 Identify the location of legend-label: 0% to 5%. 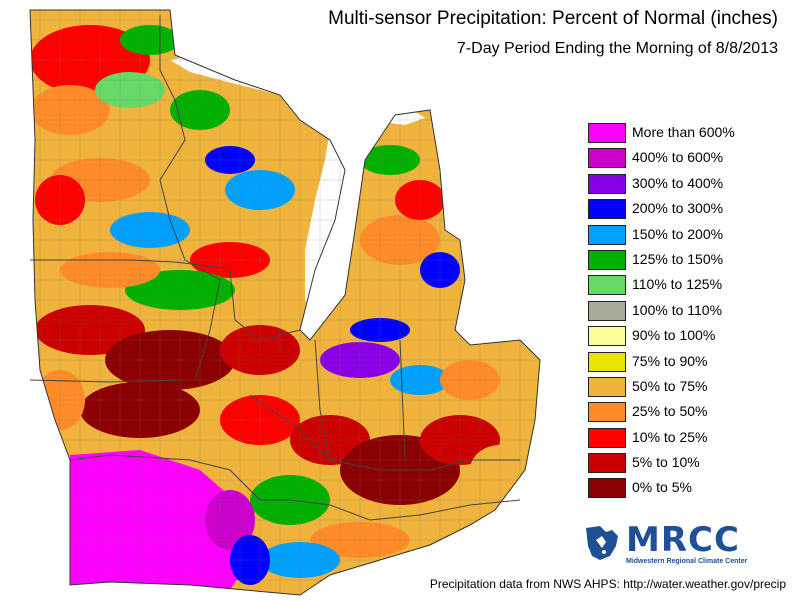
(662, 487).